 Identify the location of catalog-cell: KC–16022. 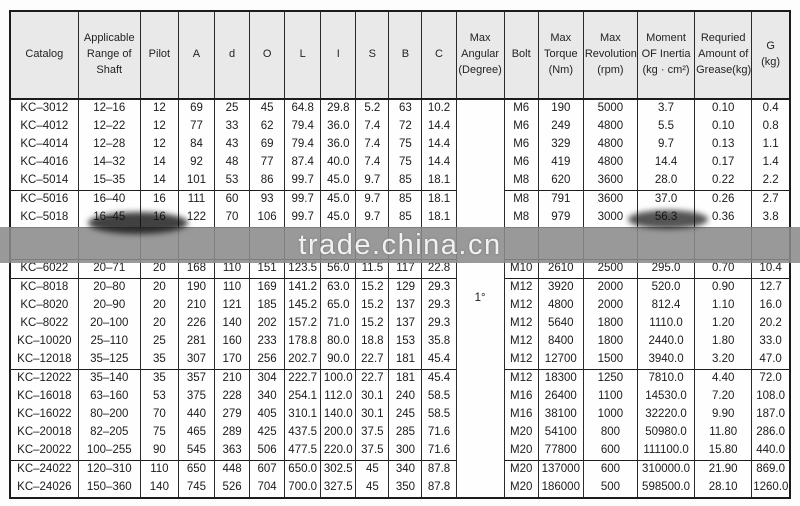
(44, 415).